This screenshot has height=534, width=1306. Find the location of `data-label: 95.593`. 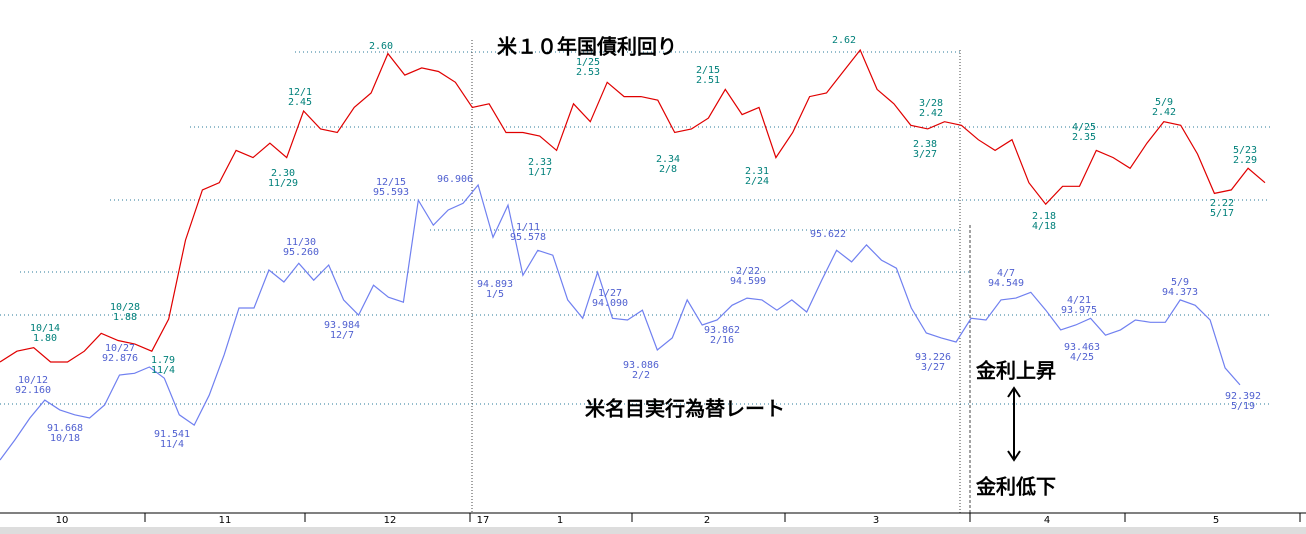

data-label: 95.593 is located at coordinates (391, 192).